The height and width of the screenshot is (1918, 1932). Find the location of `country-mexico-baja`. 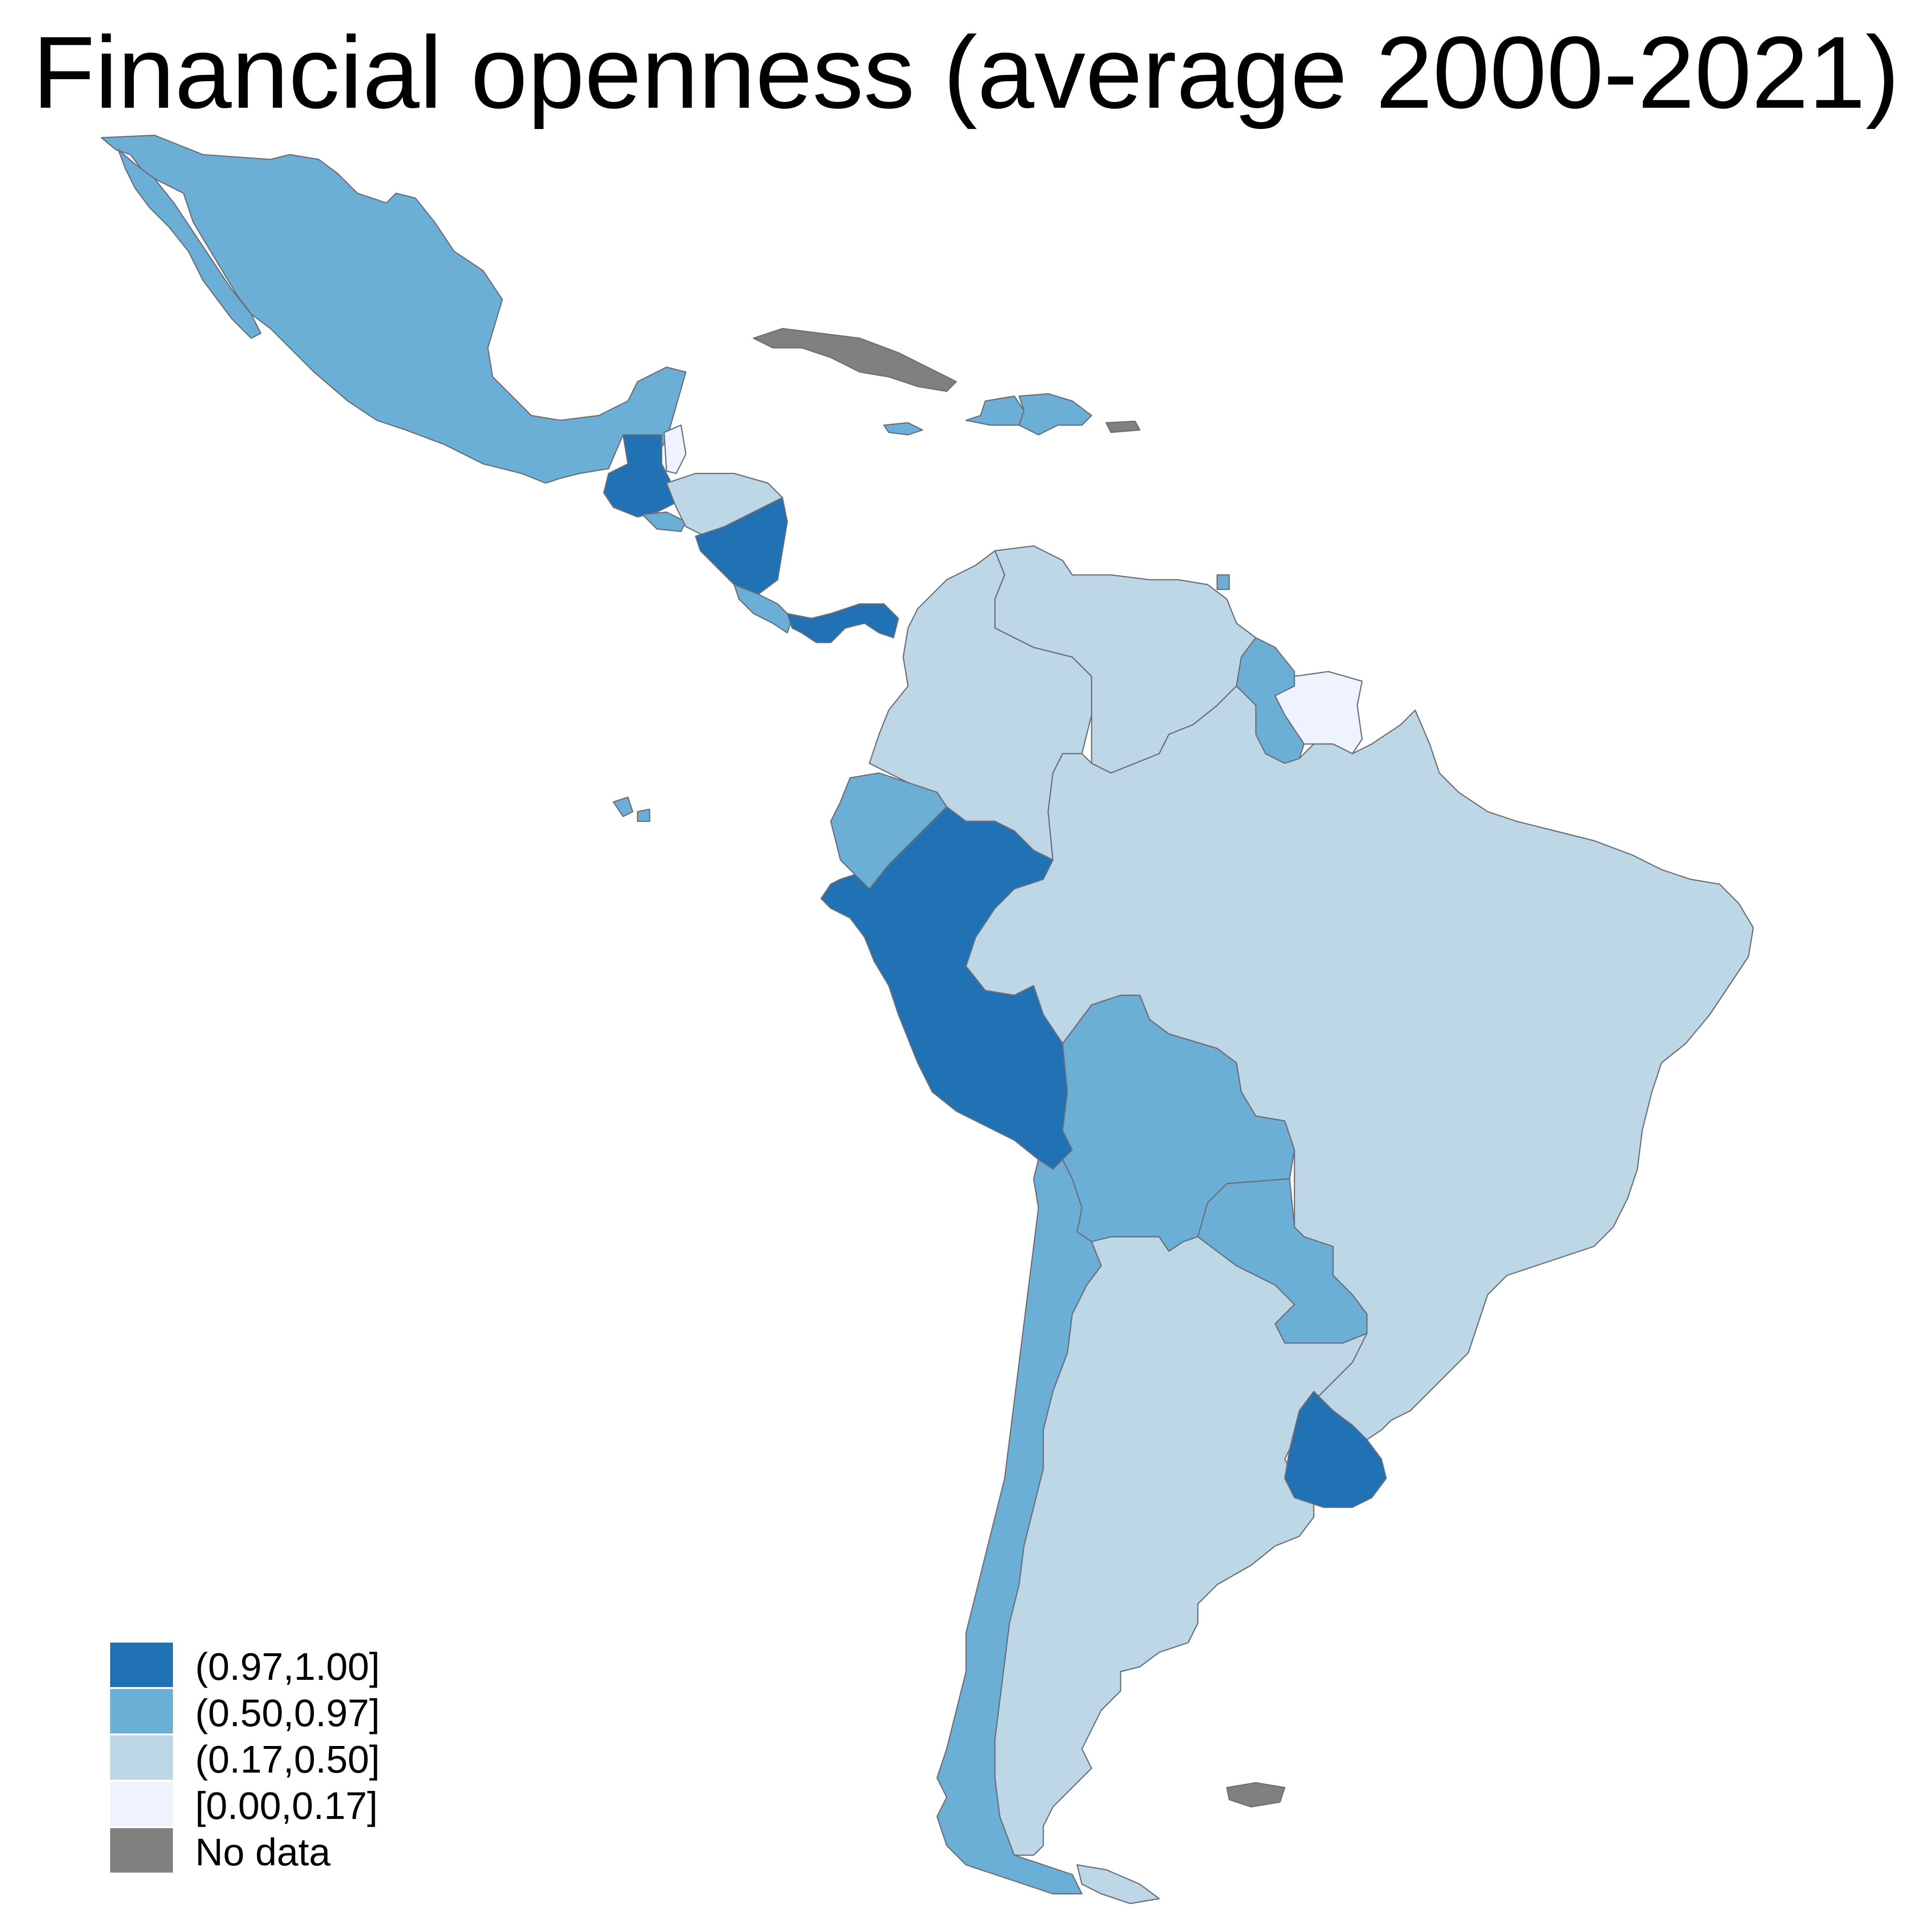

country-mexico-baja is located at coordinates (189, 244).